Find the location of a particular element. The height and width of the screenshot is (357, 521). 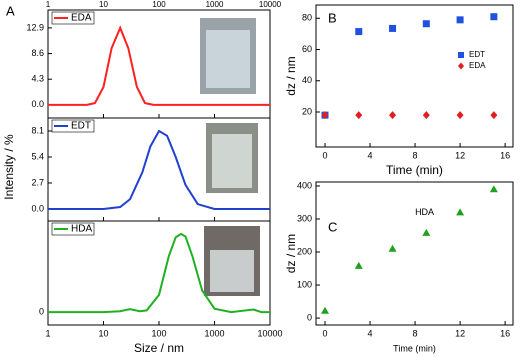

x-tick-label-top: 10 is located at coordinates (103, 4).